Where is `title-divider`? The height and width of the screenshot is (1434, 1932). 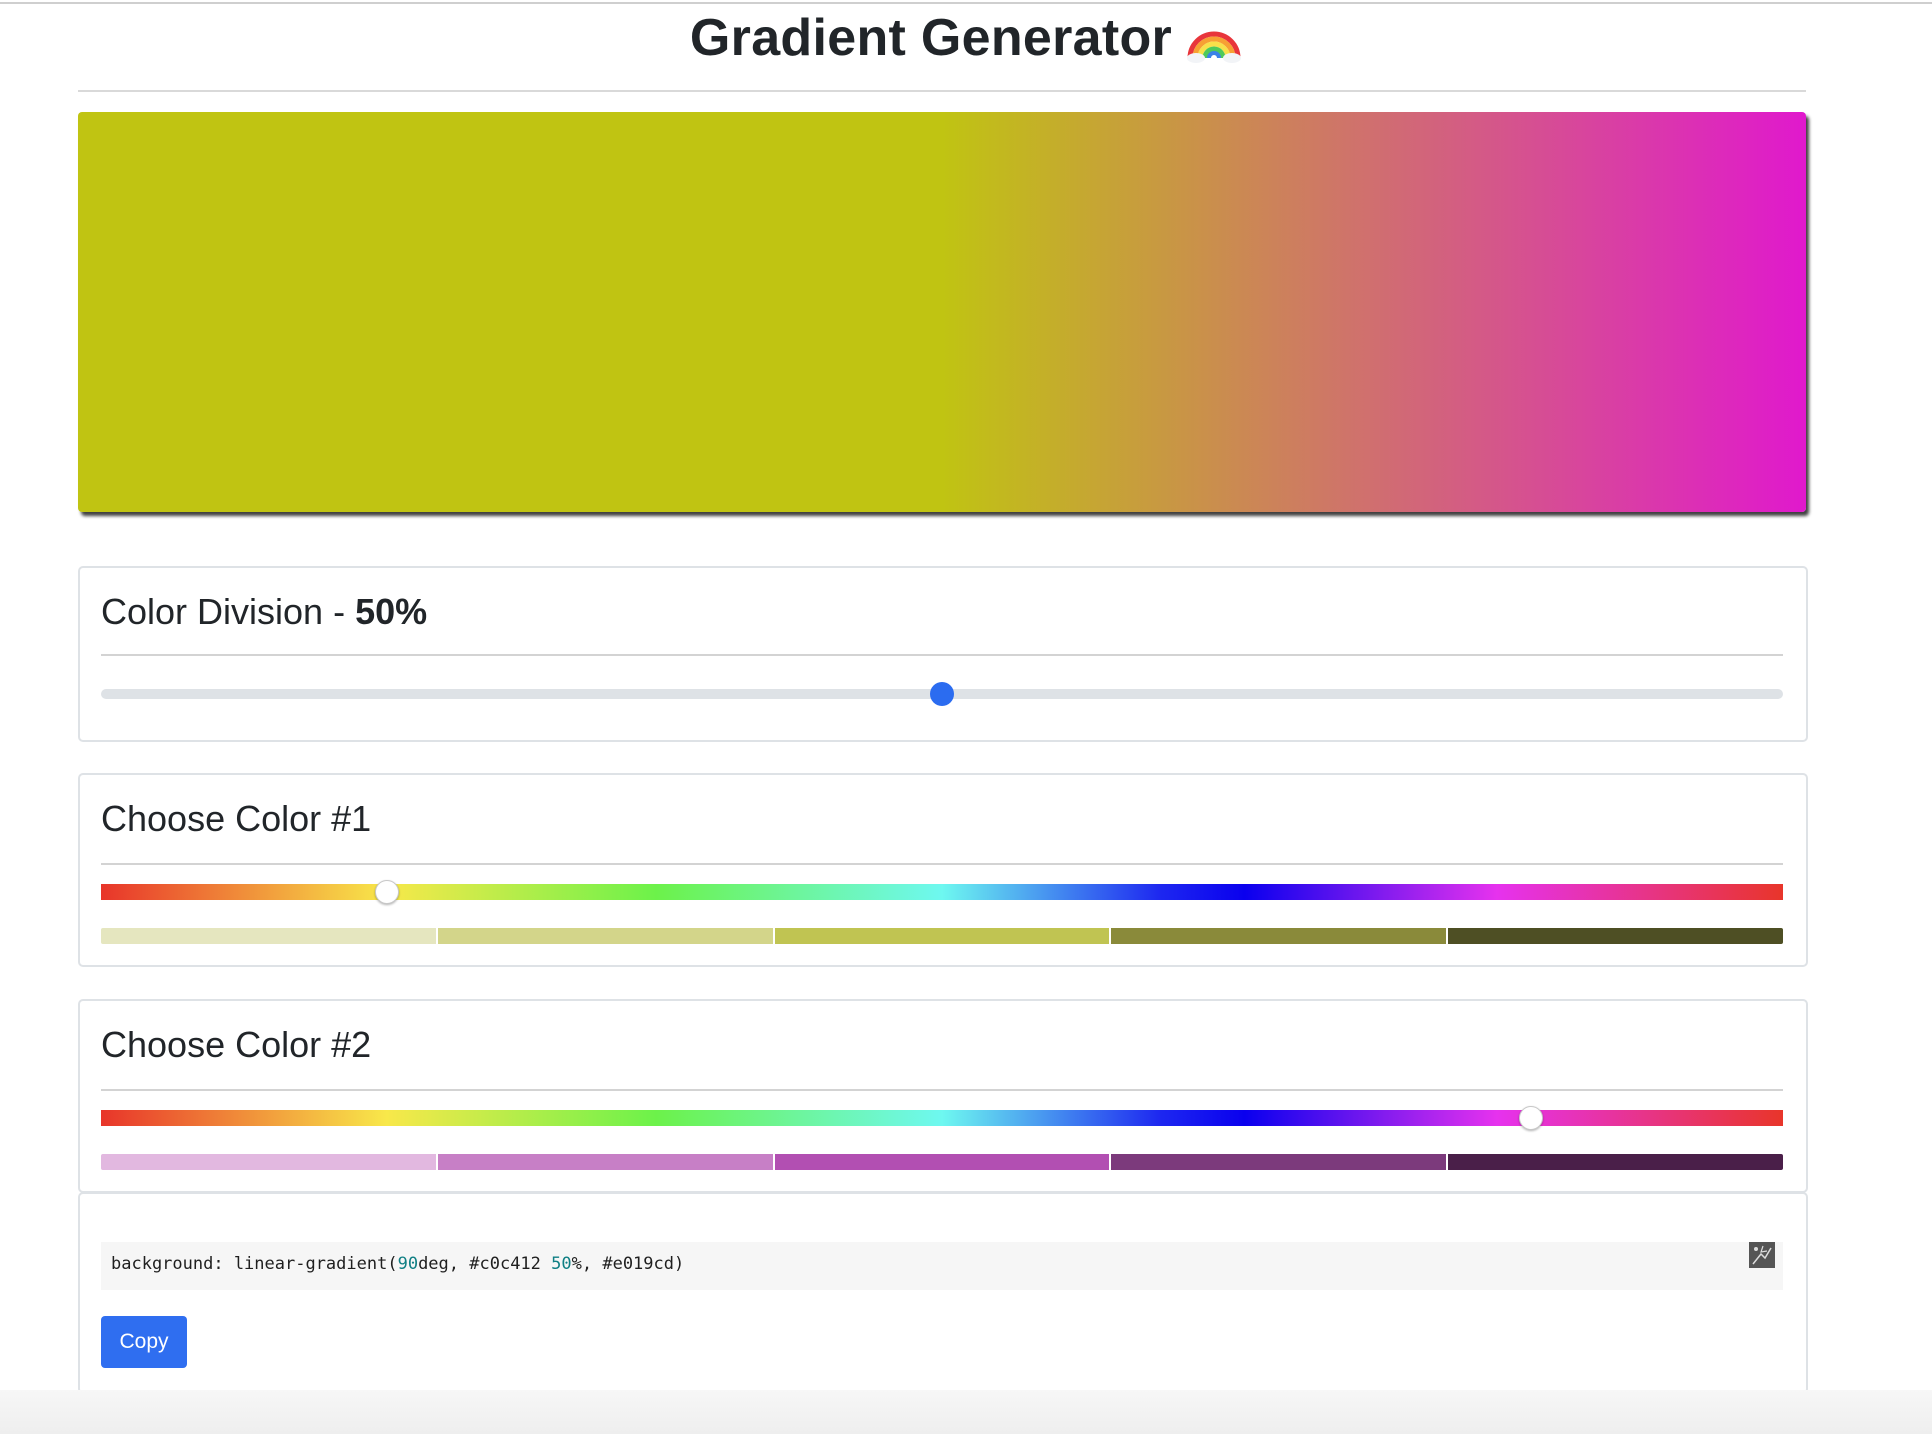 title-divider is located at coordinates (942, 91).